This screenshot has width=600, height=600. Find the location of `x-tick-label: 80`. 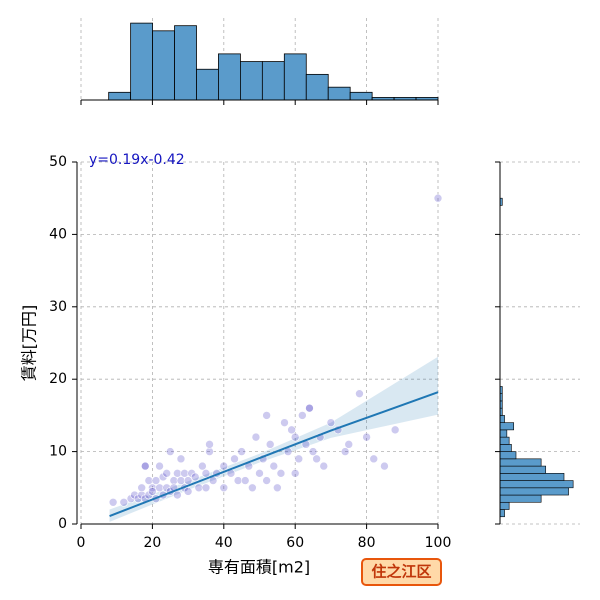

x-tick-label: 80 is located at coordinates (367, 543).